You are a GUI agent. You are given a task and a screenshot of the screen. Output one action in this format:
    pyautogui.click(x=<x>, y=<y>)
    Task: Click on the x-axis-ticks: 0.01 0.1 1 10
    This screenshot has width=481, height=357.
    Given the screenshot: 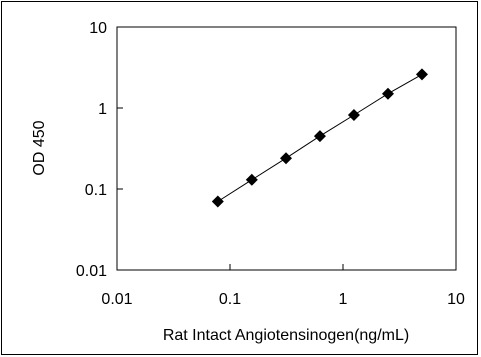 What is the action you would take?
    pyautogui.click(x=283, y=286)
    